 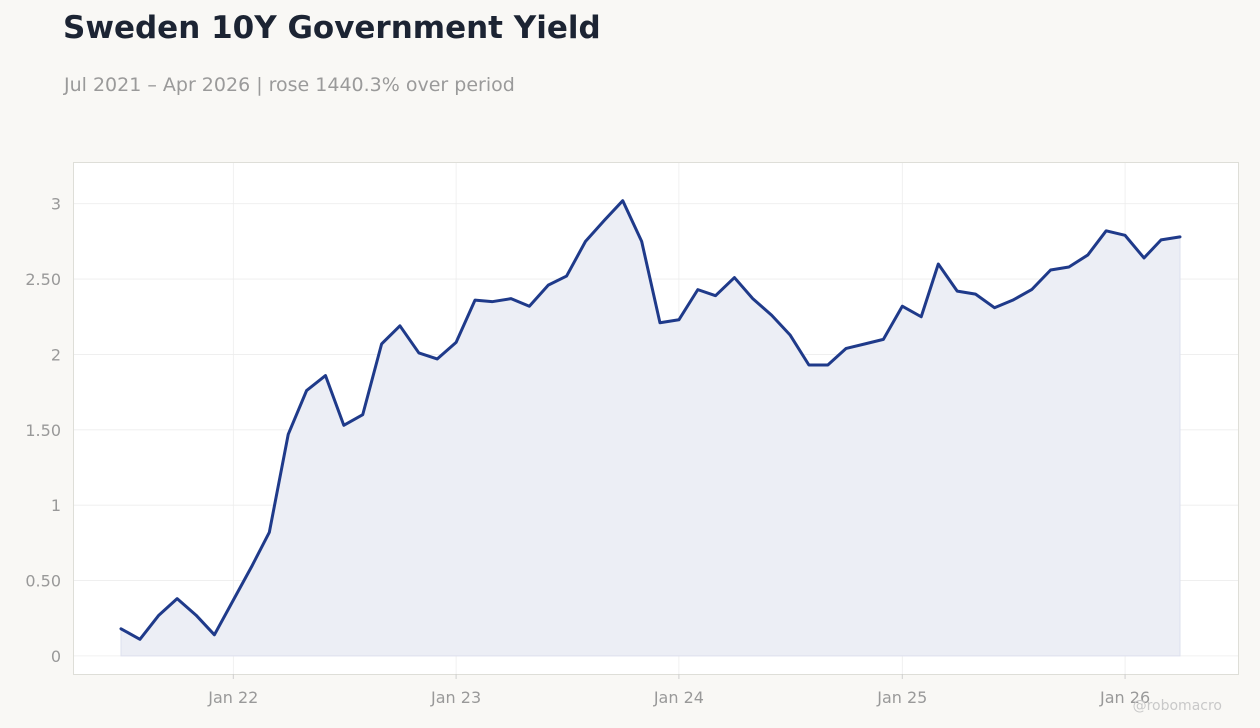 What do you see at coordinates (332, 28) in the screenshot?
I see `page-title: Sweden 10Y Government Yield` at bounding box center [332, 28].